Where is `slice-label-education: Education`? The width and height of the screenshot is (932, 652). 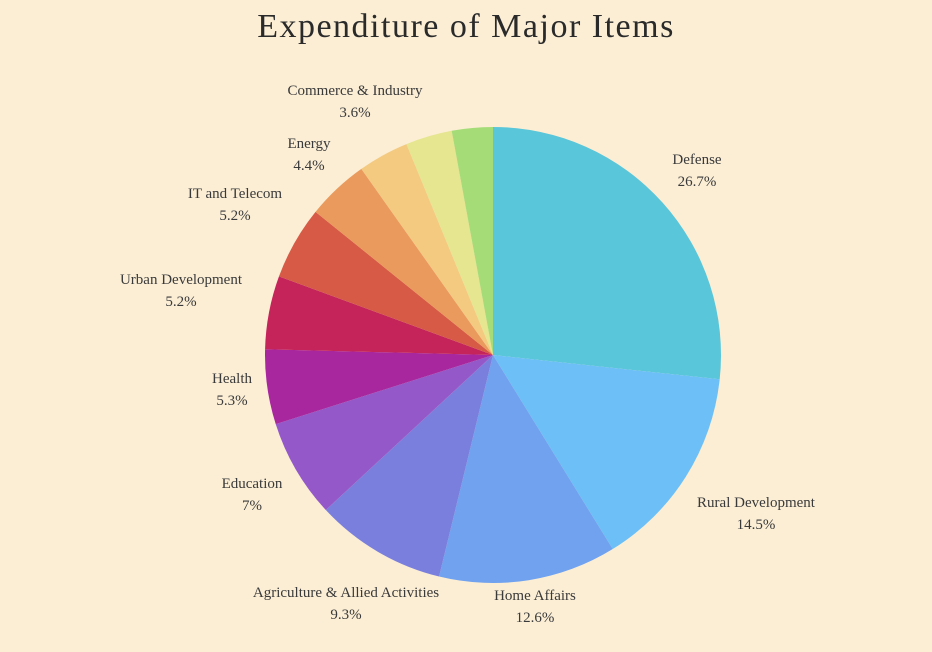 slice-label-education: Education is located at coordinates (252, 484).